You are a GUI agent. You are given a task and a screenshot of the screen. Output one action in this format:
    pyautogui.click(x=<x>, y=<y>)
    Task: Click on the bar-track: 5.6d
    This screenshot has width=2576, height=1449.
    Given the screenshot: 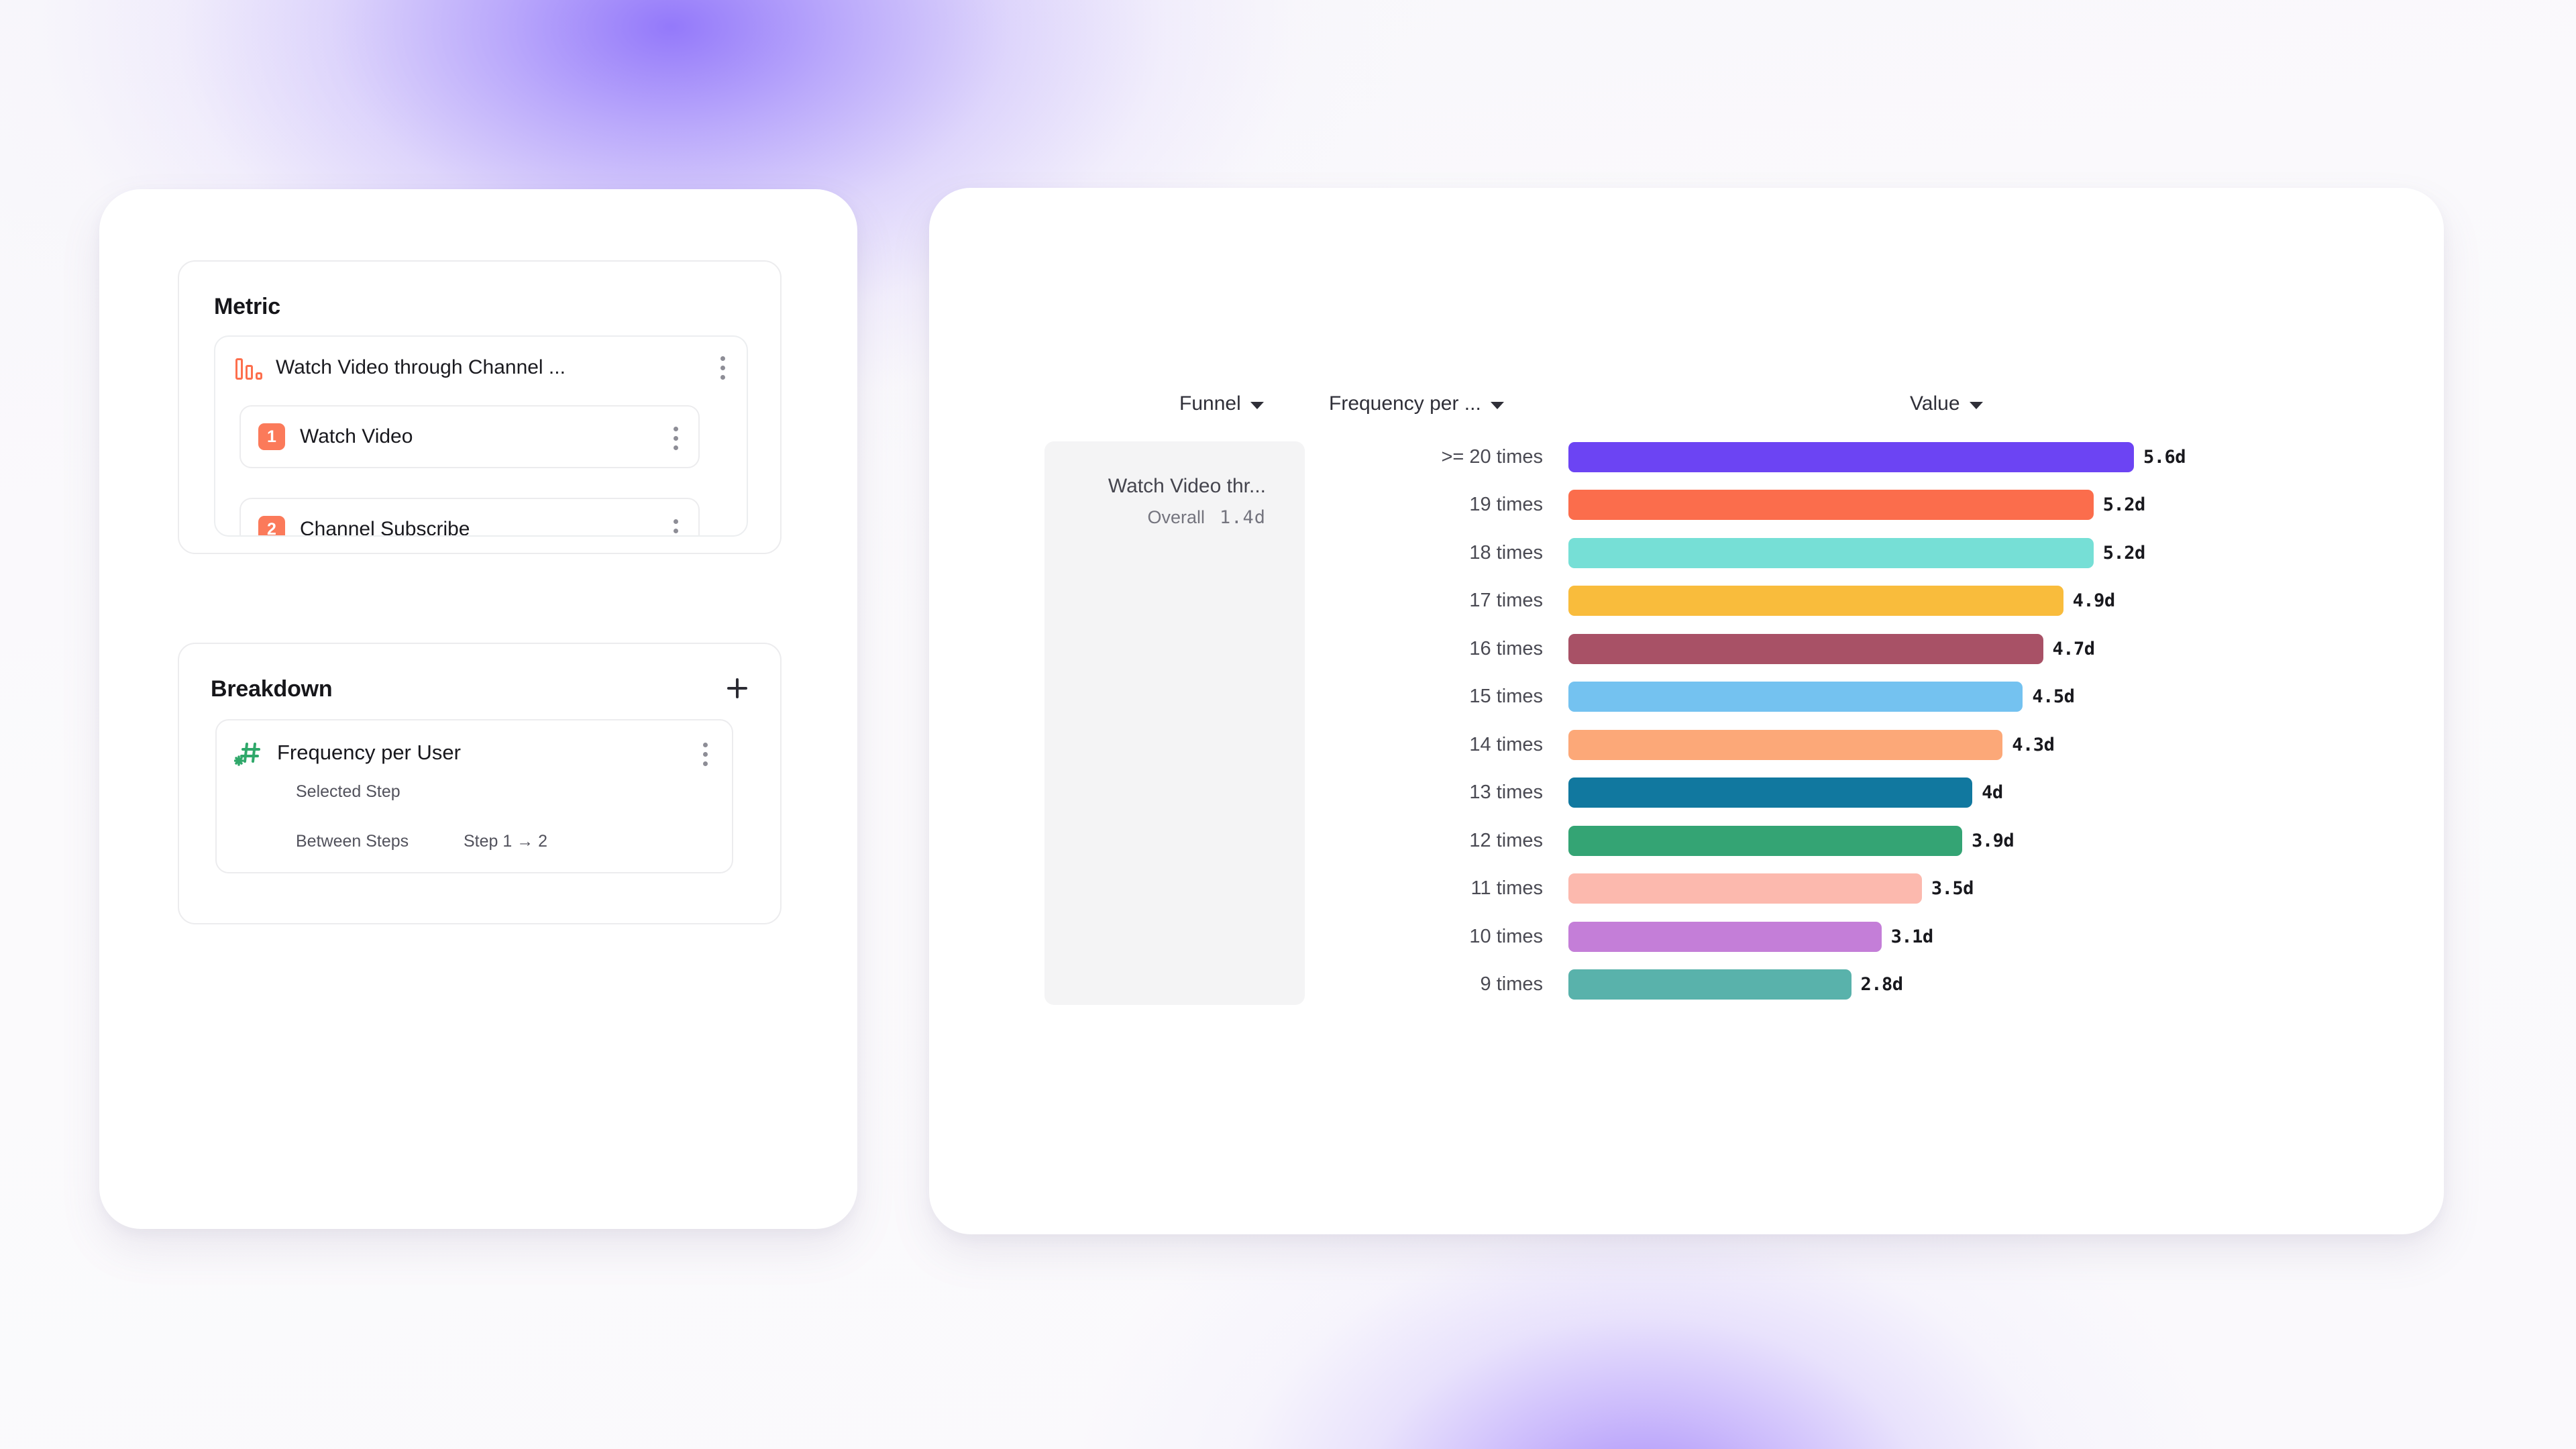 What is the action you would take?
    pyautogui.click(x=1877, y=456)
    